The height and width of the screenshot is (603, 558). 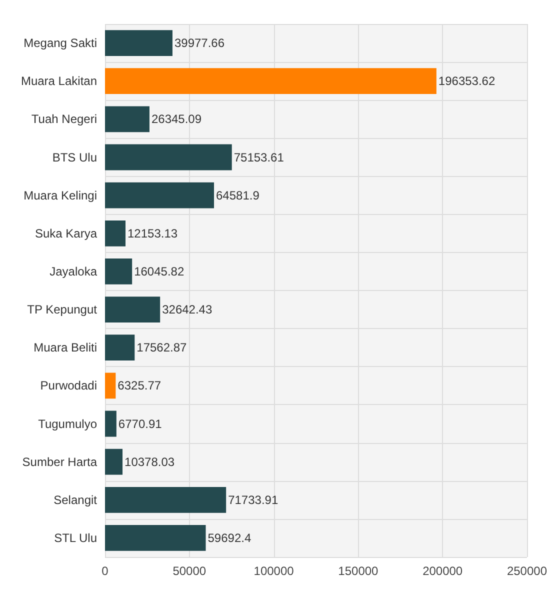 I want to click on y-tick-label: BTS Ulu, so click(x=74, y=157).